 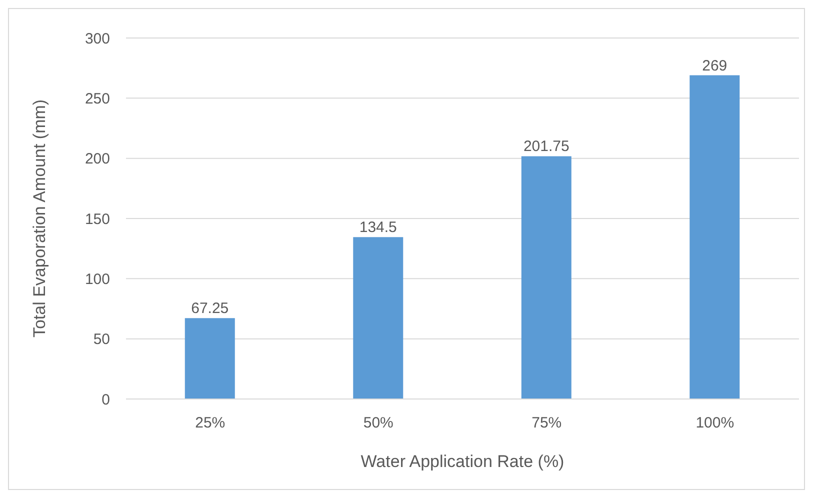 What do you see at coordinates (462, 461) in the screenshot?
I see `x-axis-title: Water Application Rate (%)` at bounding box center [462, 461].